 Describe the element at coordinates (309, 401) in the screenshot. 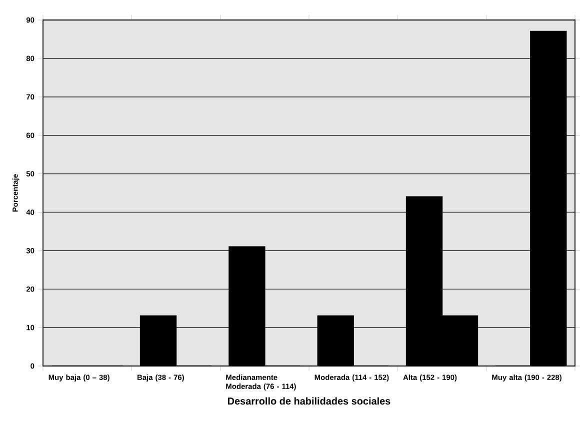

I see `x-axis-title: Desarrollo de habilidades sociales` at that location.